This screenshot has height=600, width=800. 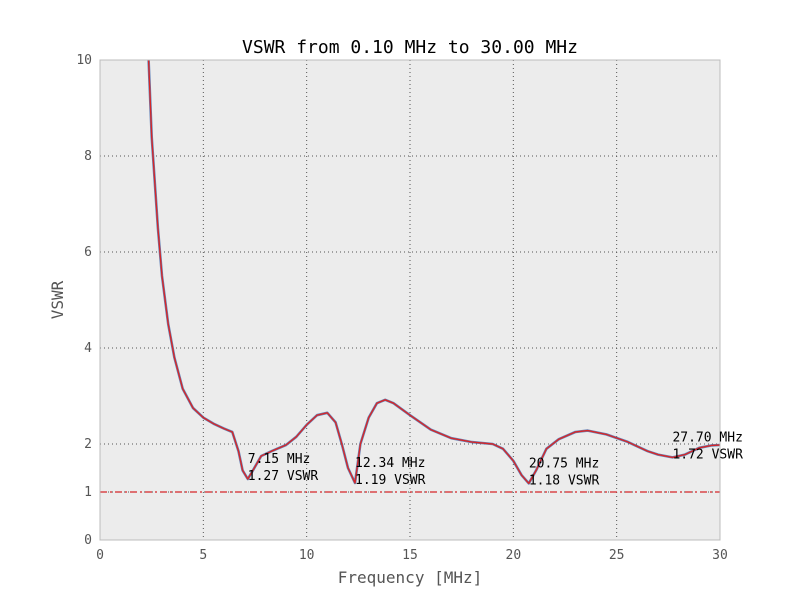 What do you see at coordinates (57, 299) in the screenshot?
I see `y-axis-label: VSWR` at bounding box center [57, 299].